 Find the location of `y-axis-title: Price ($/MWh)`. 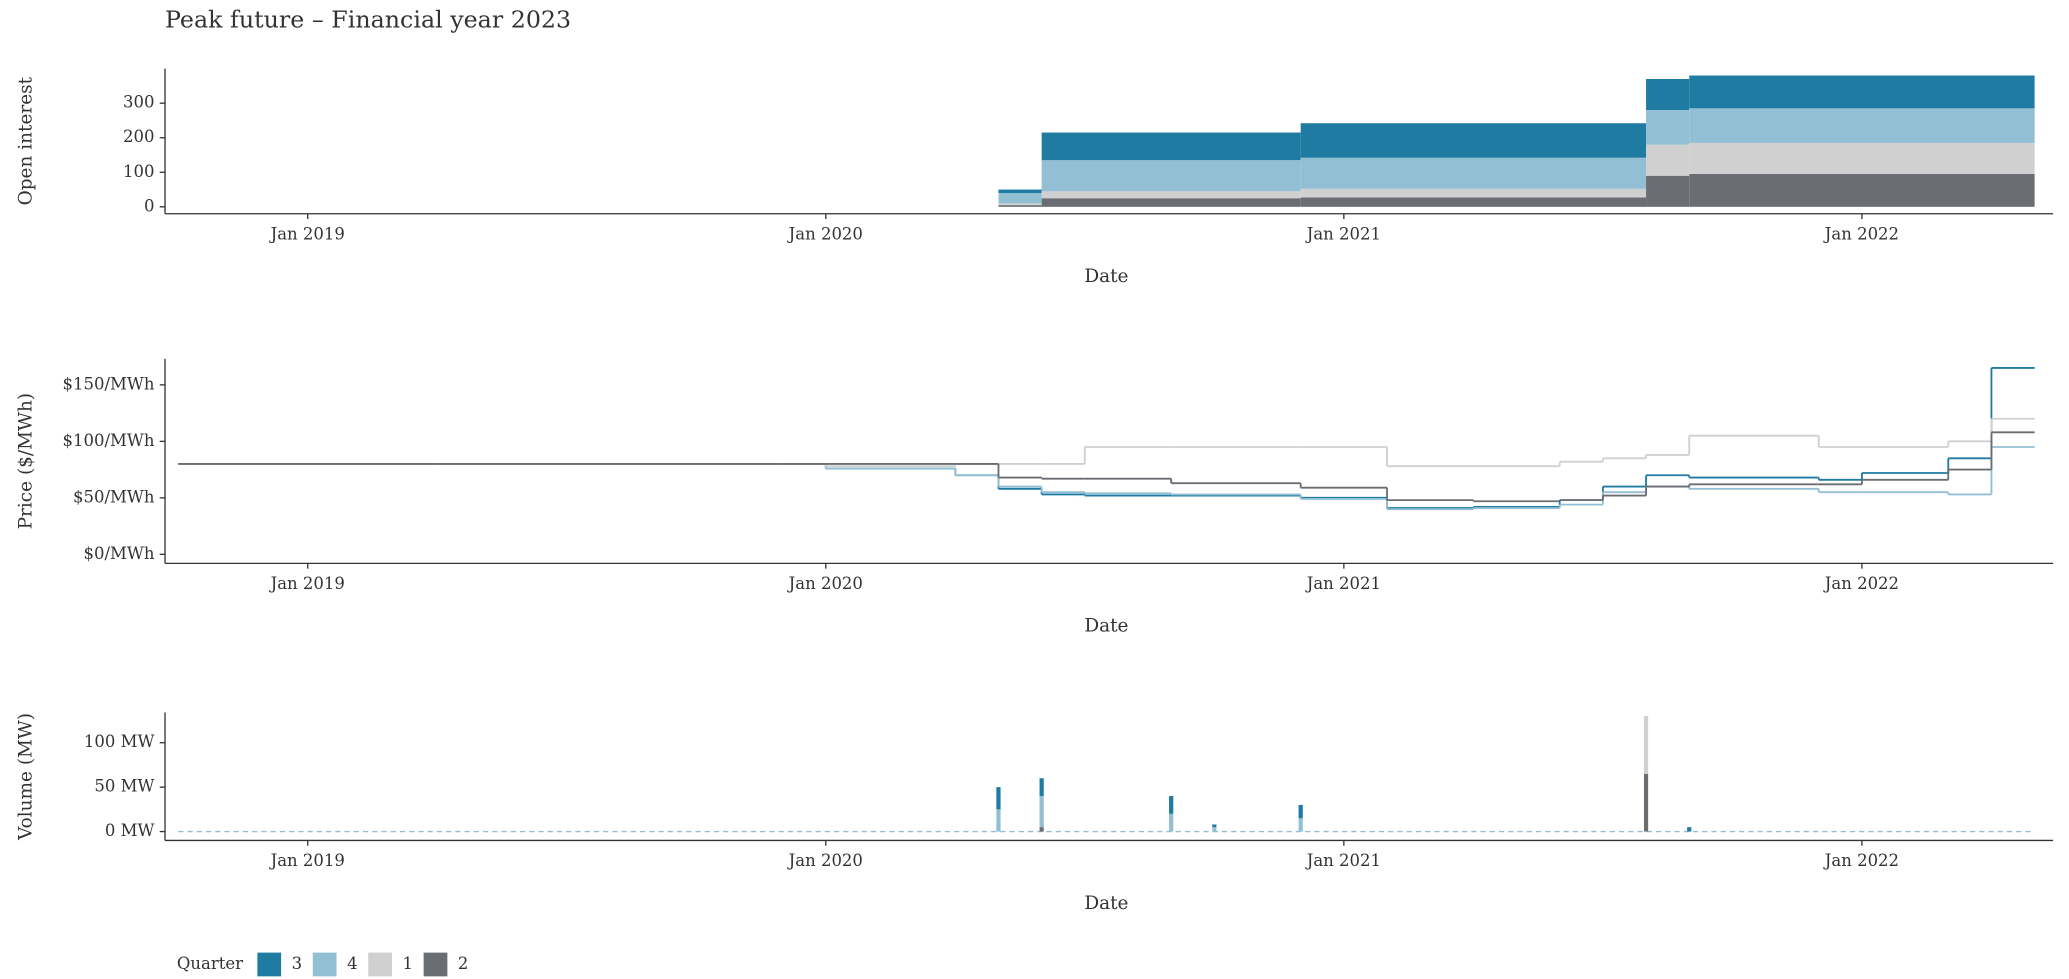

y-axis-title: Price ($/MWh) is located at coordinates (25, 461).